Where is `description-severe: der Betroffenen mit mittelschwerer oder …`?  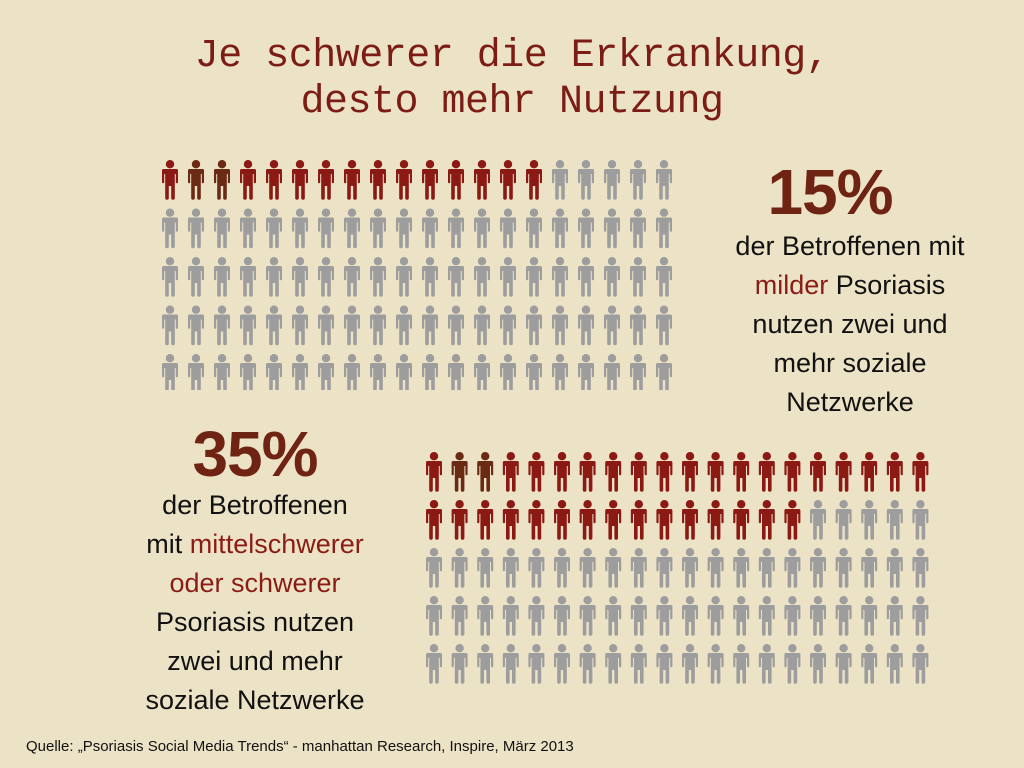
description-severe: der Betroffenen mit mittelschwerer oder … is located at coordinates (255, 603).